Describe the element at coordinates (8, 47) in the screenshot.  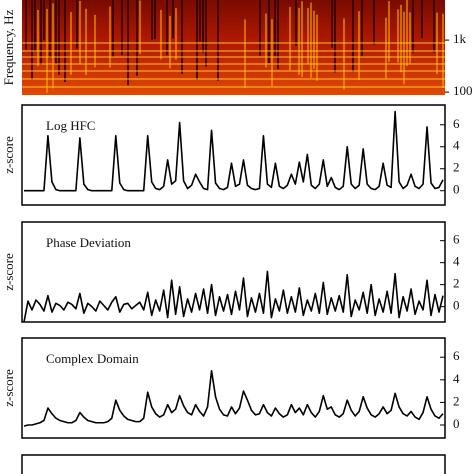
I see `y-axis-label: Frequency, Hz` at that location.